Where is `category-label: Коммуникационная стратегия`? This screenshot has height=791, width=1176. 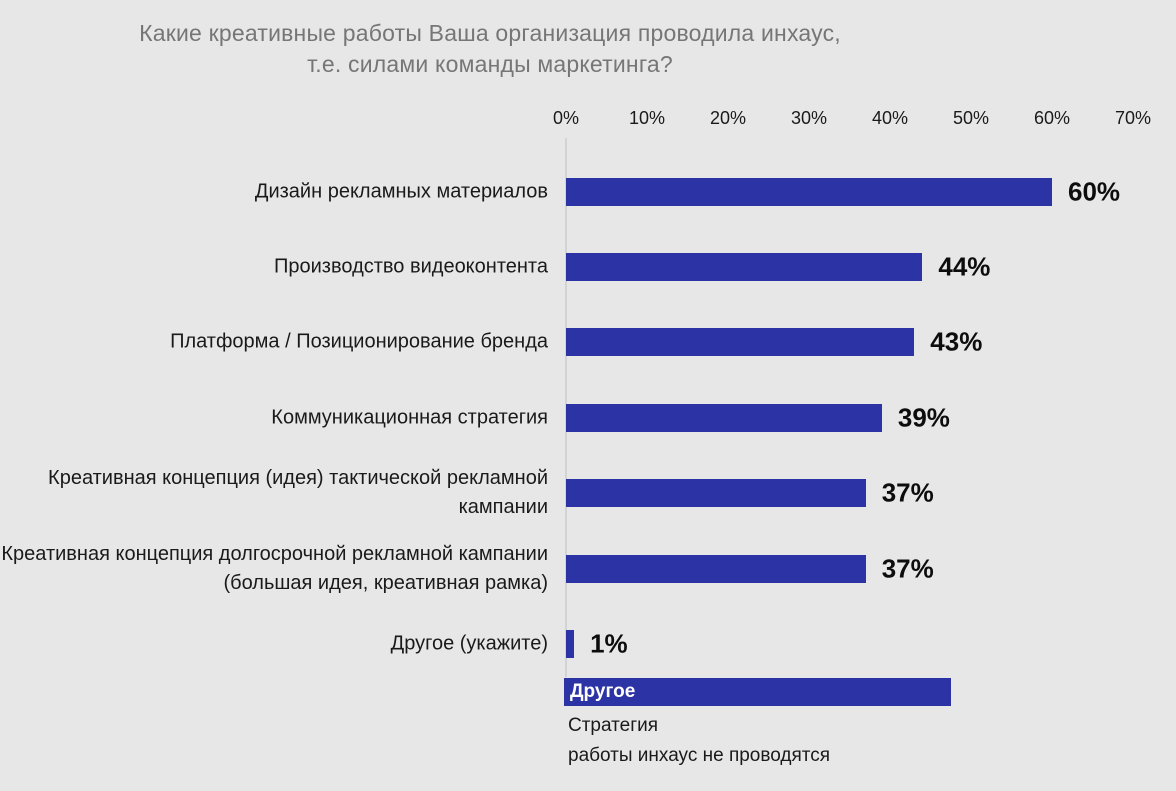
category-label: Коммуникационная стратегия is located at coordinates (409, 417).